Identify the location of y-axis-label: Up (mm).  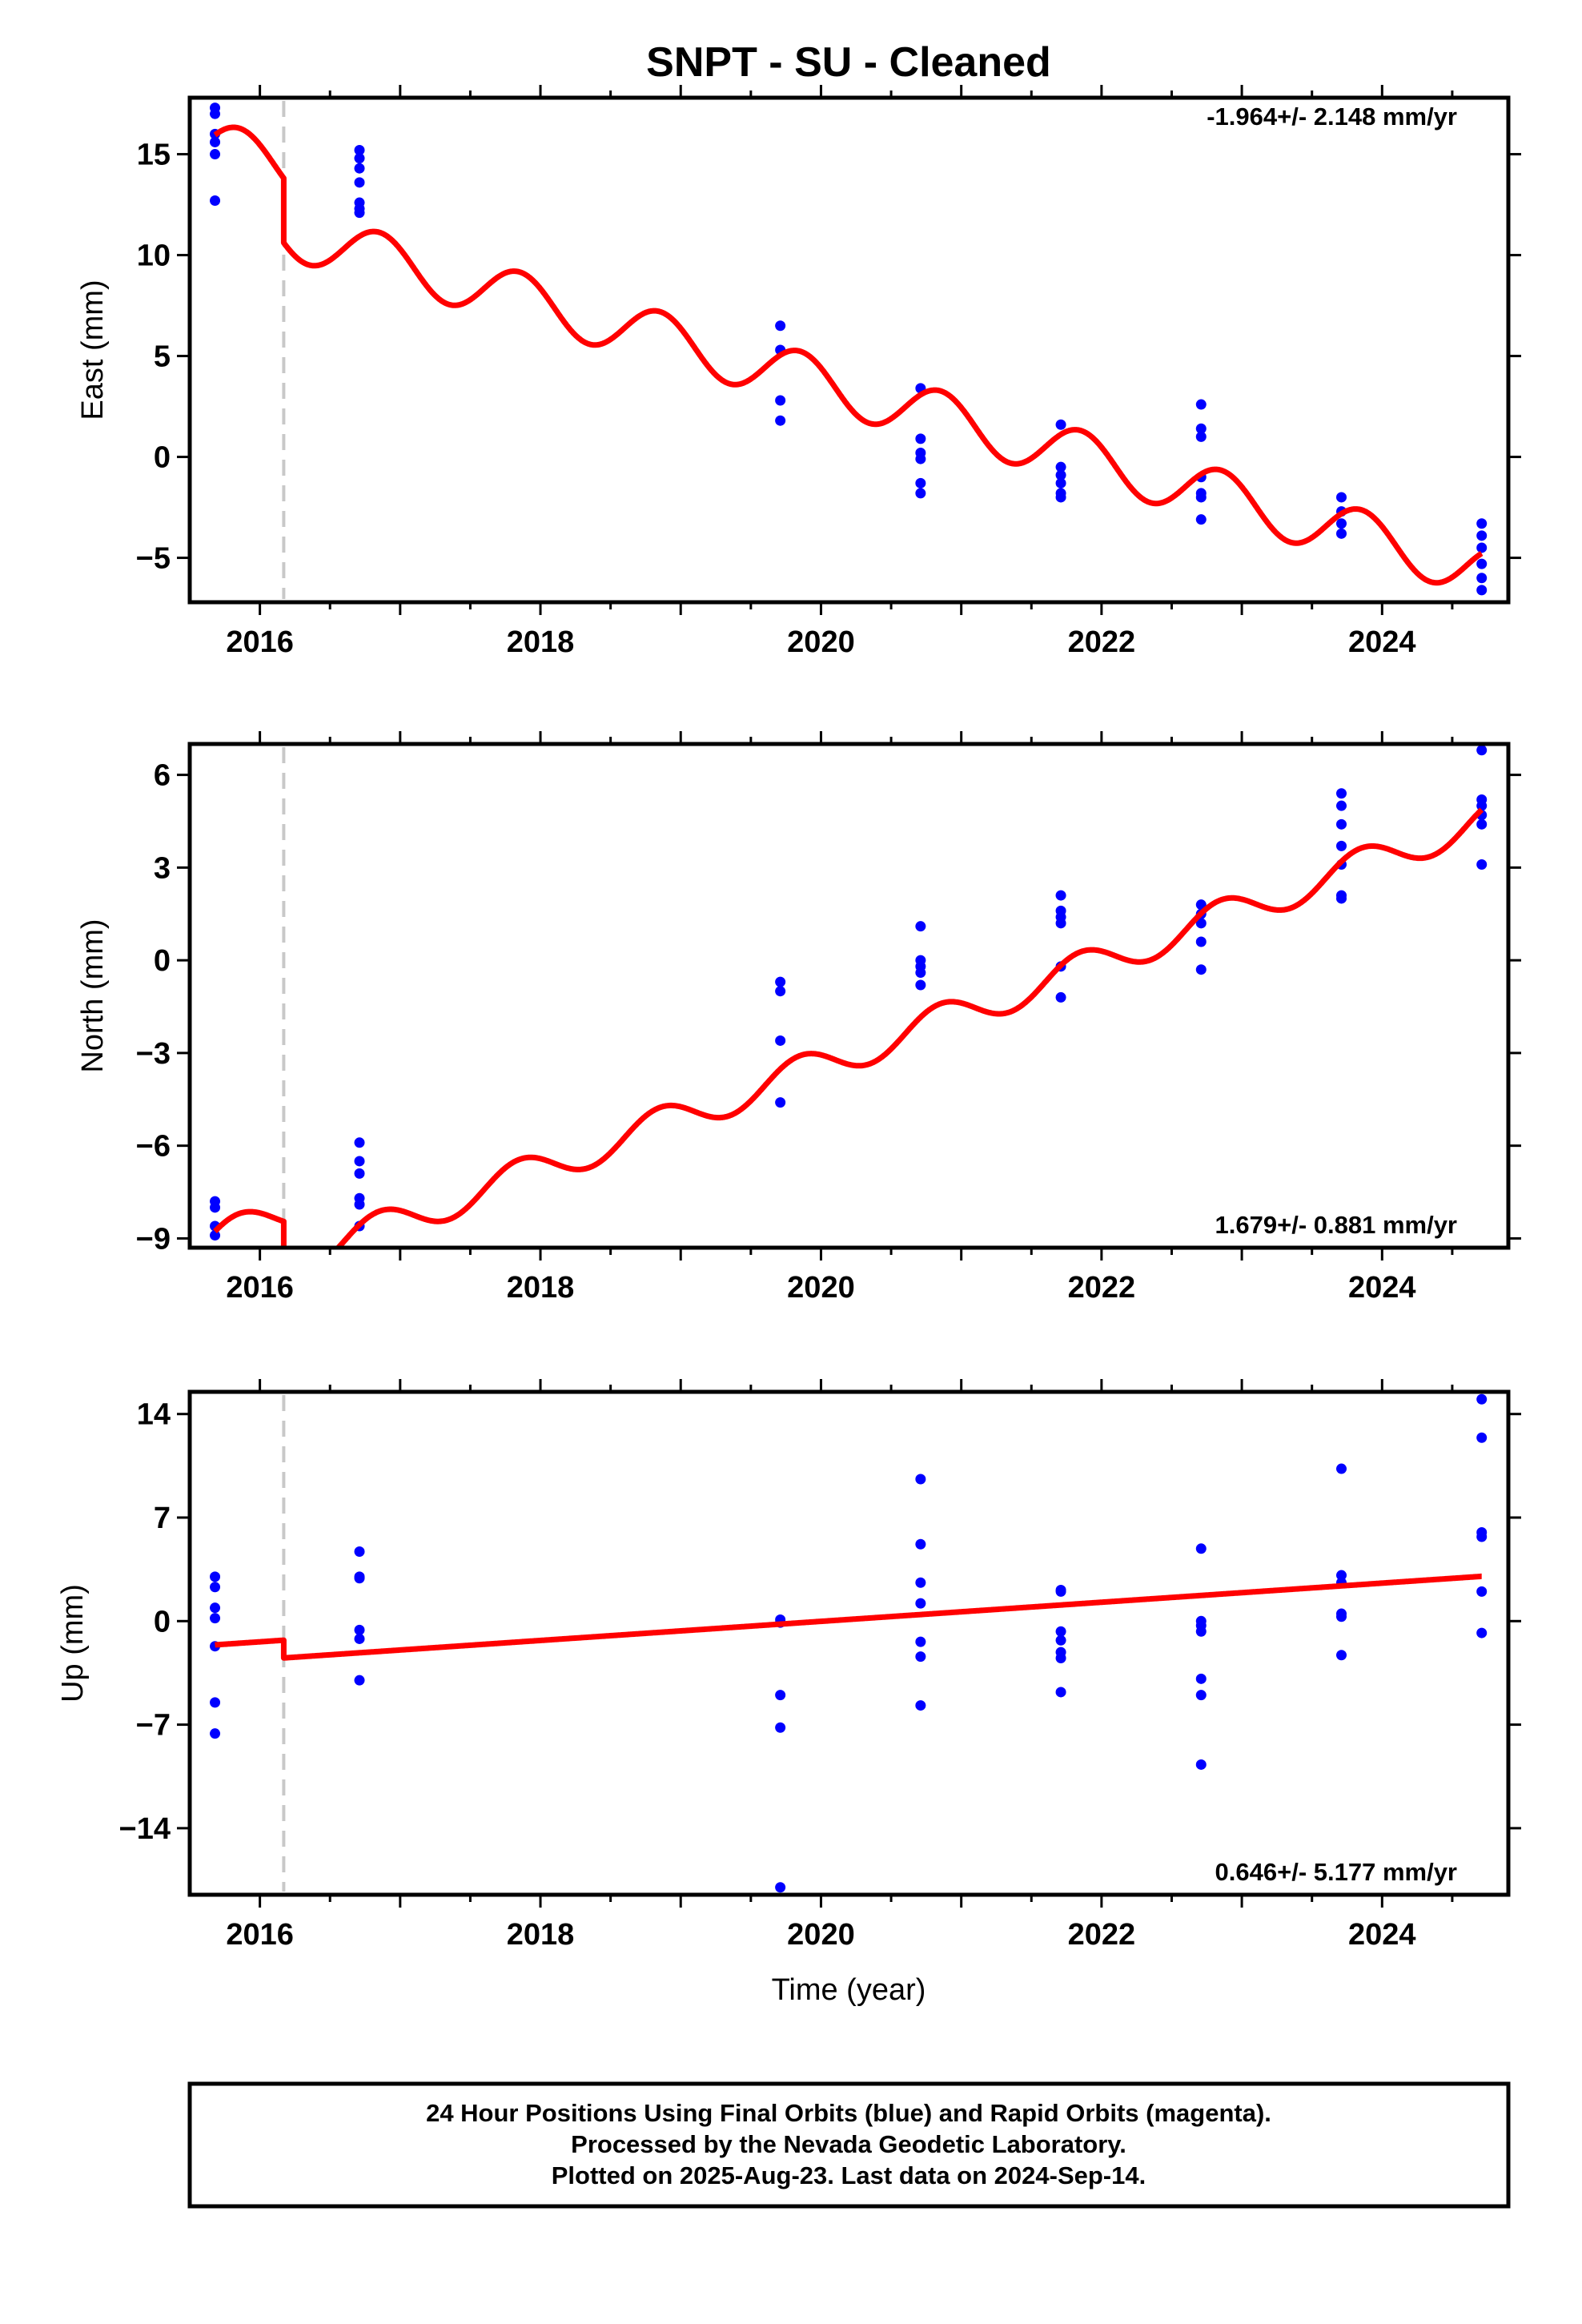
(73, 1644).